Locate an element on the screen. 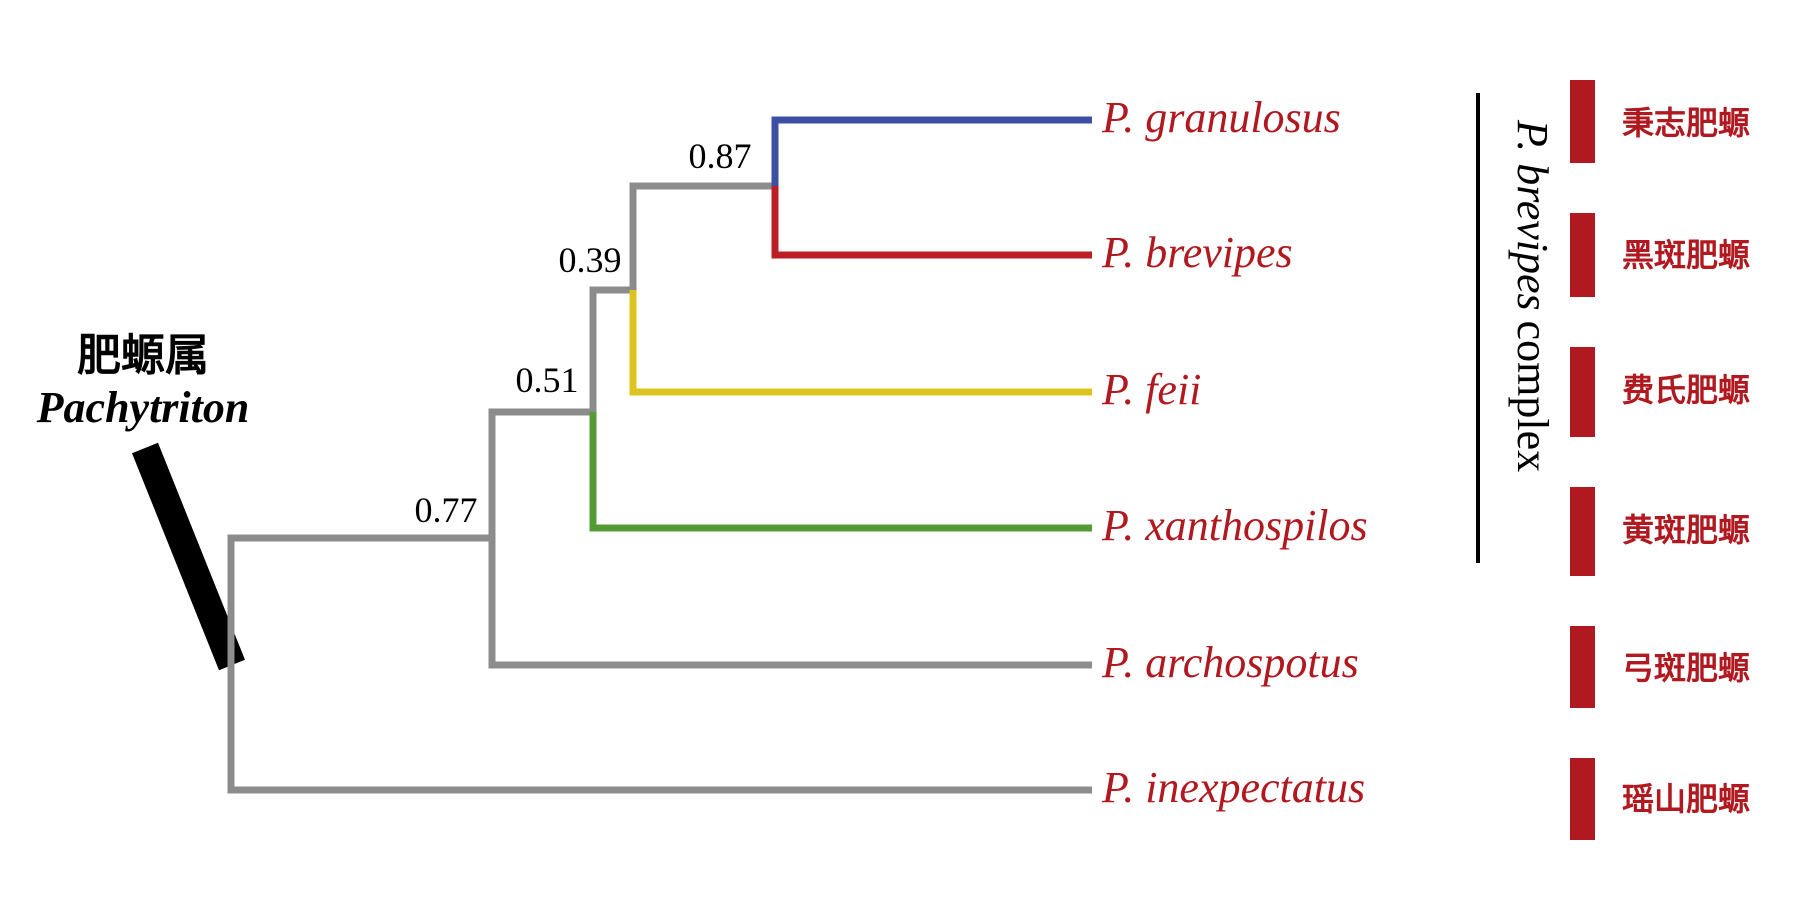 The image size is (1800, 915). chinese-name-xanthospilos: 黄斑肥螈 is located at coordinates (1686, 530).